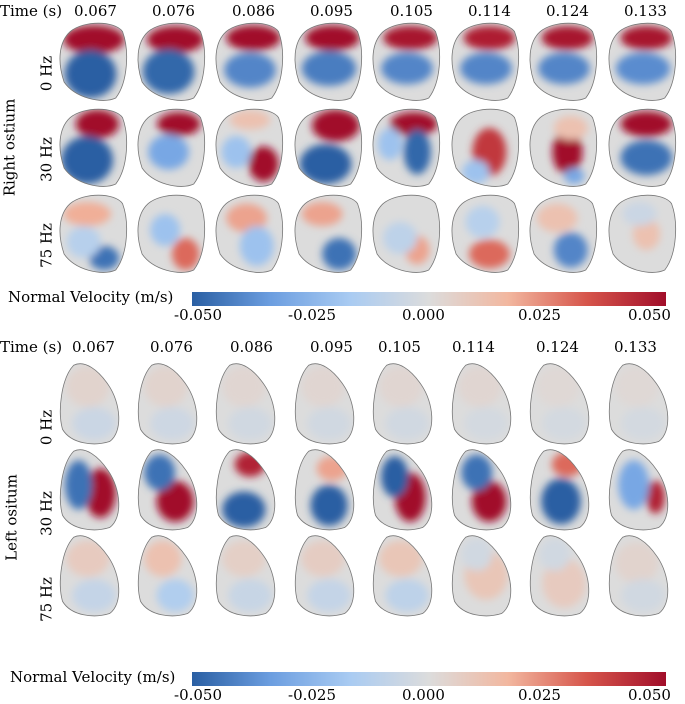 This screenshot has width=685, height=704. I want to click on map-outline-right-ostium-30hz-t4, so click(406, 147).